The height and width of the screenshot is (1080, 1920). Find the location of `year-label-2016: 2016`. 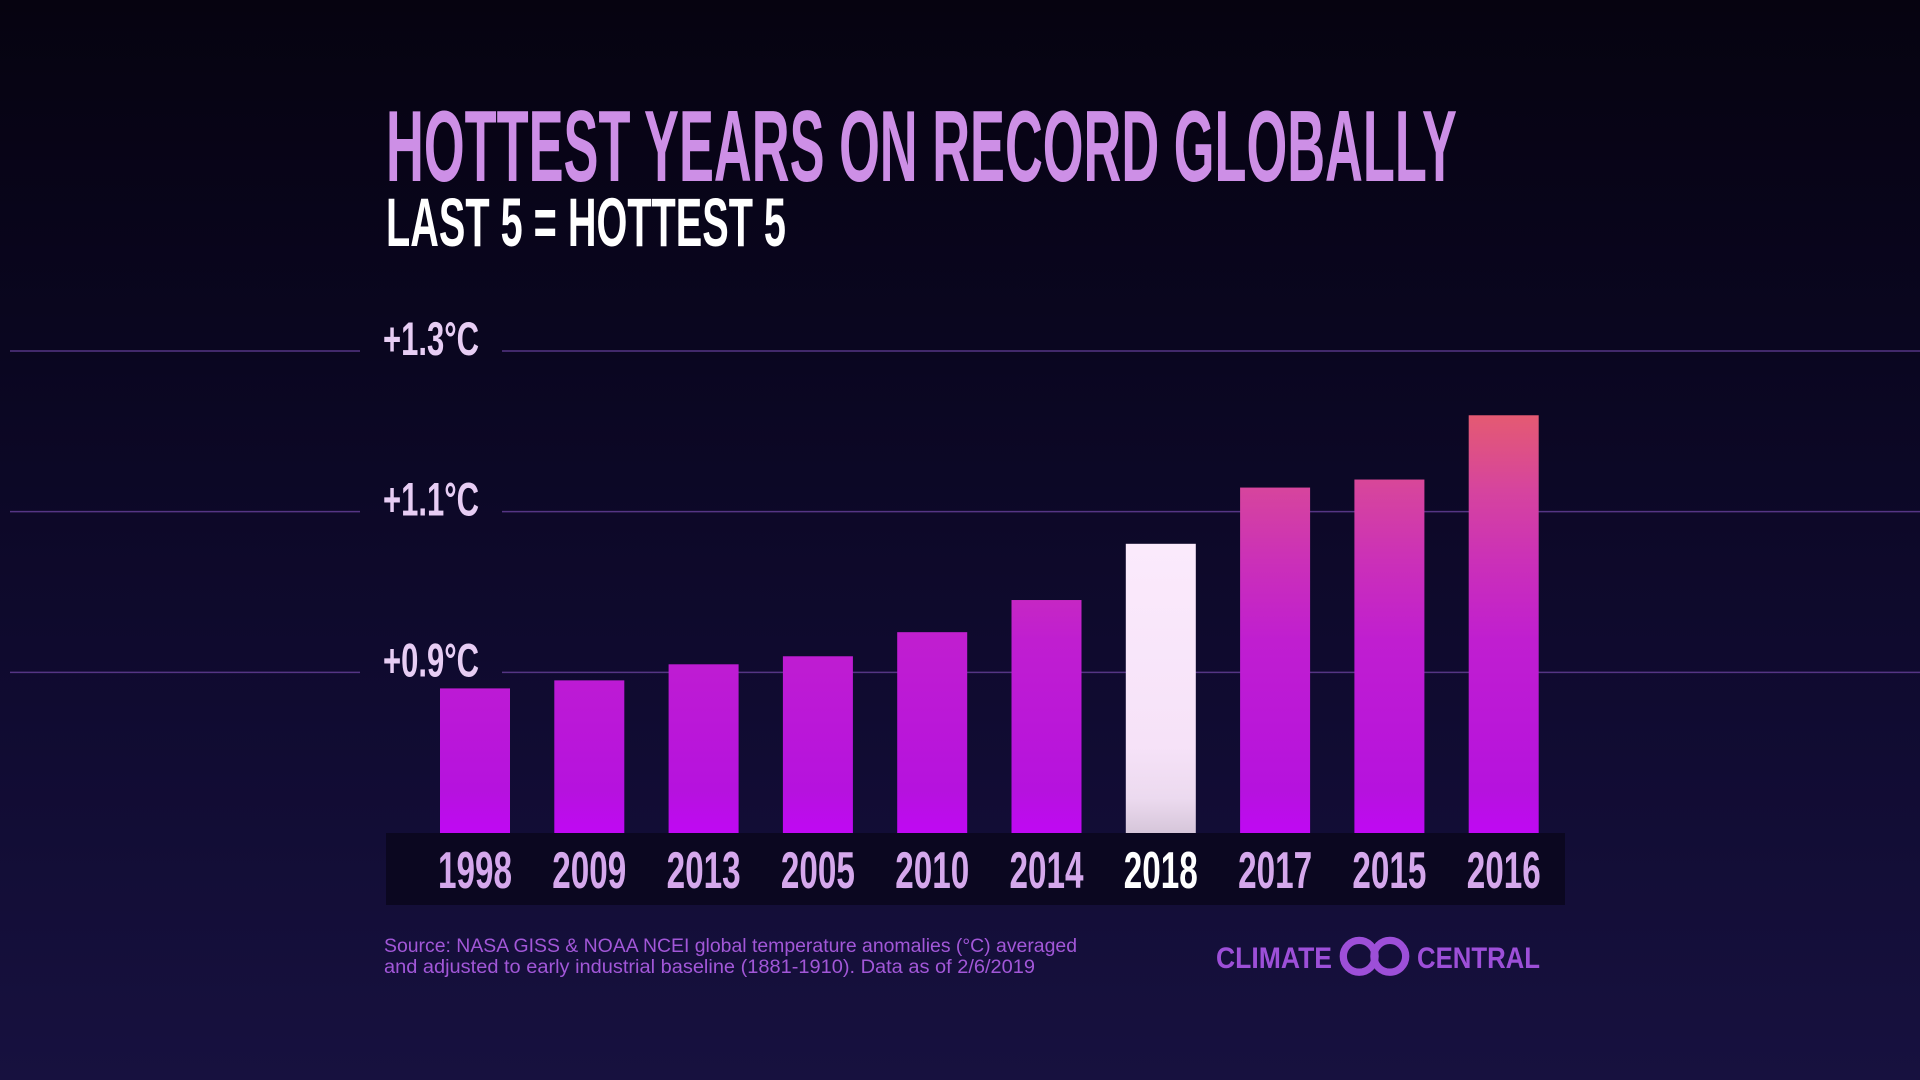

year-label-2016: 2016 is located at coordinates (1504, 871).